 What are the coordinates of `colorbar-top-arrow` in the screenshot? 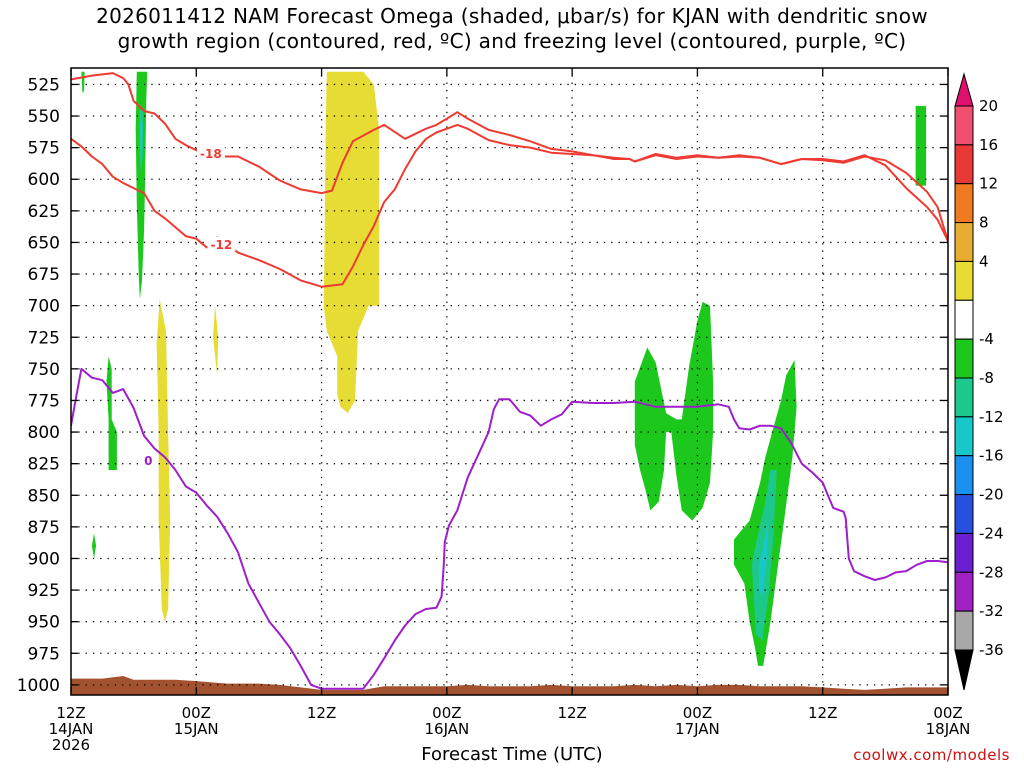 It's located at (964, 89).